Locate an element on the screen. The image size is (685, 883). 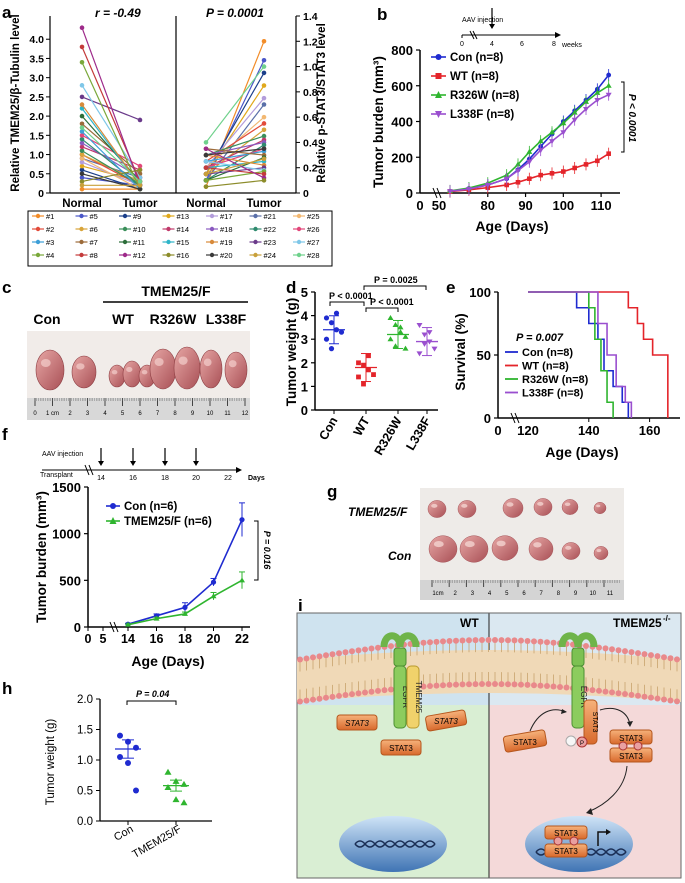
c-ruler-label: 11 is located at coordinates (227, 414).